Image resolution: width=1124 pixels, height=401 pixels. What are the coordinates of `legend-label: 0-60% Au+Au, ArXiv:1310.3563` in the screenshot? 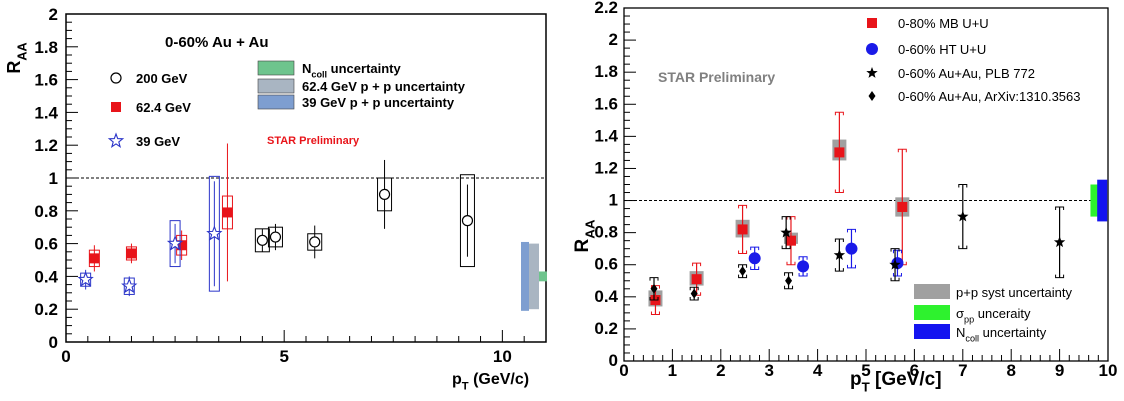 It's located at (989, 96).